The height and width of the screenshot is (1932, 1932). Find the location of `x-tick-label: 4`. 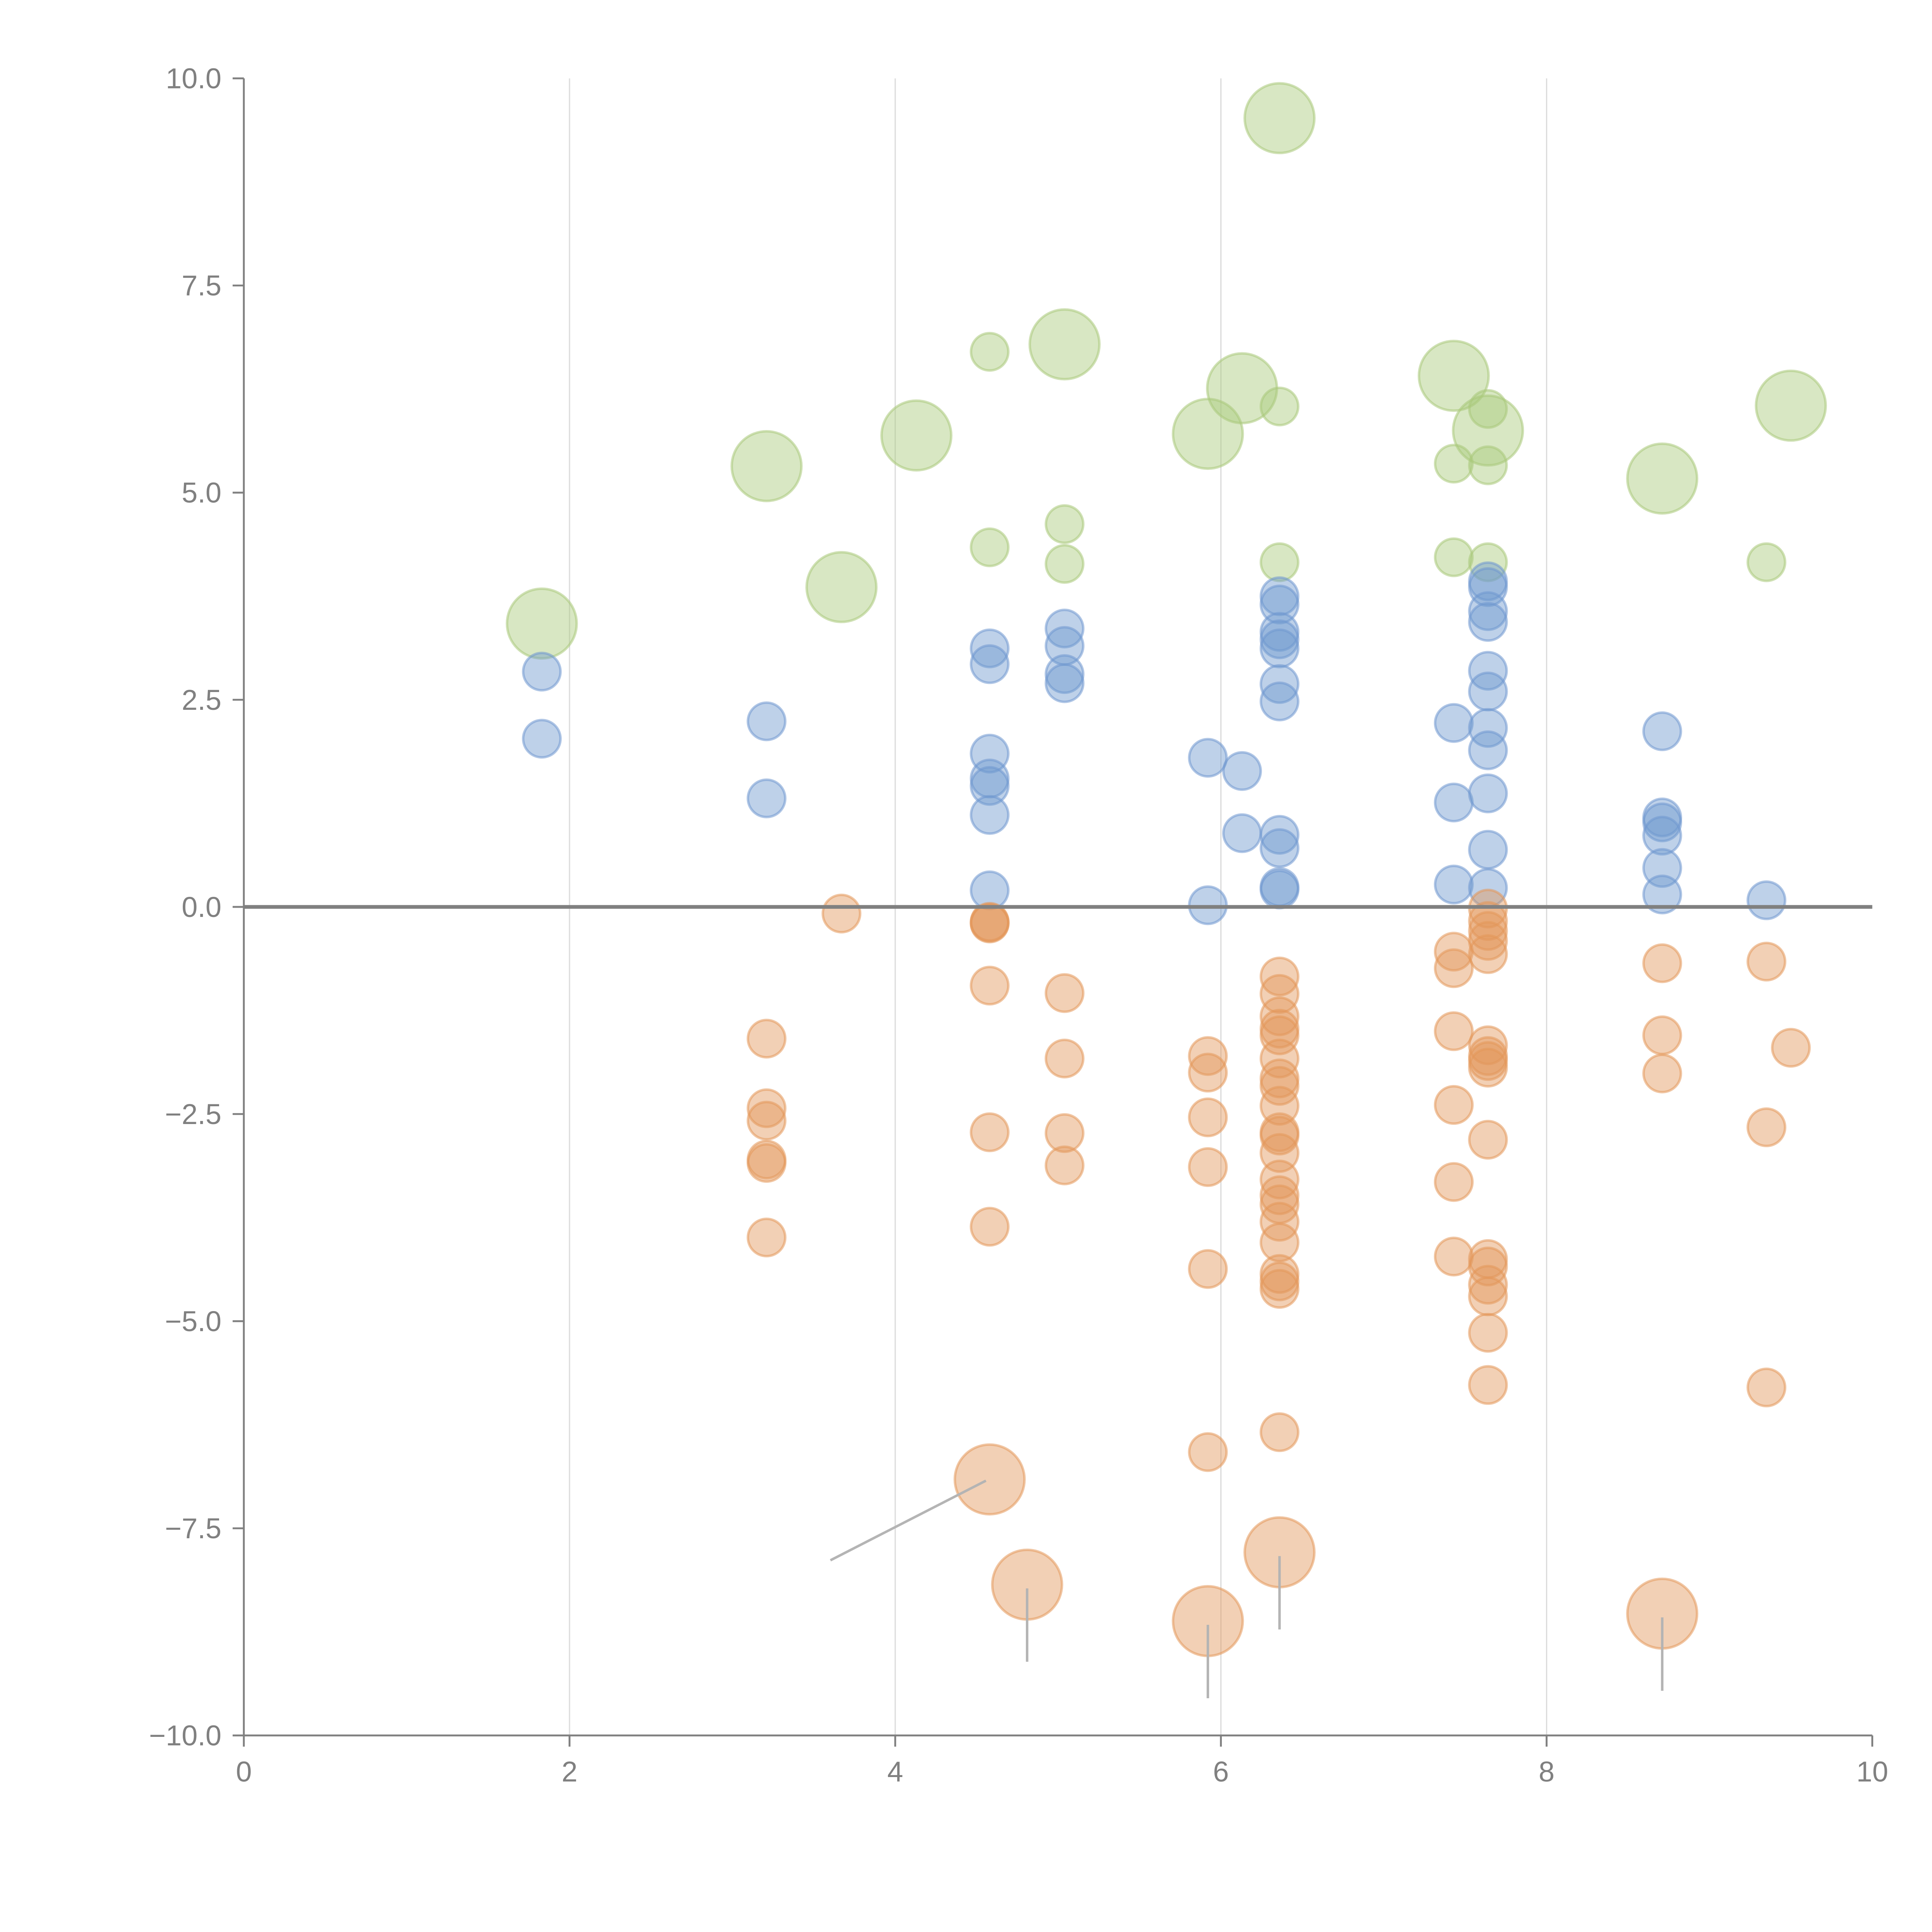

x-tick-label: 4 is located at coordinates (895, 1771).